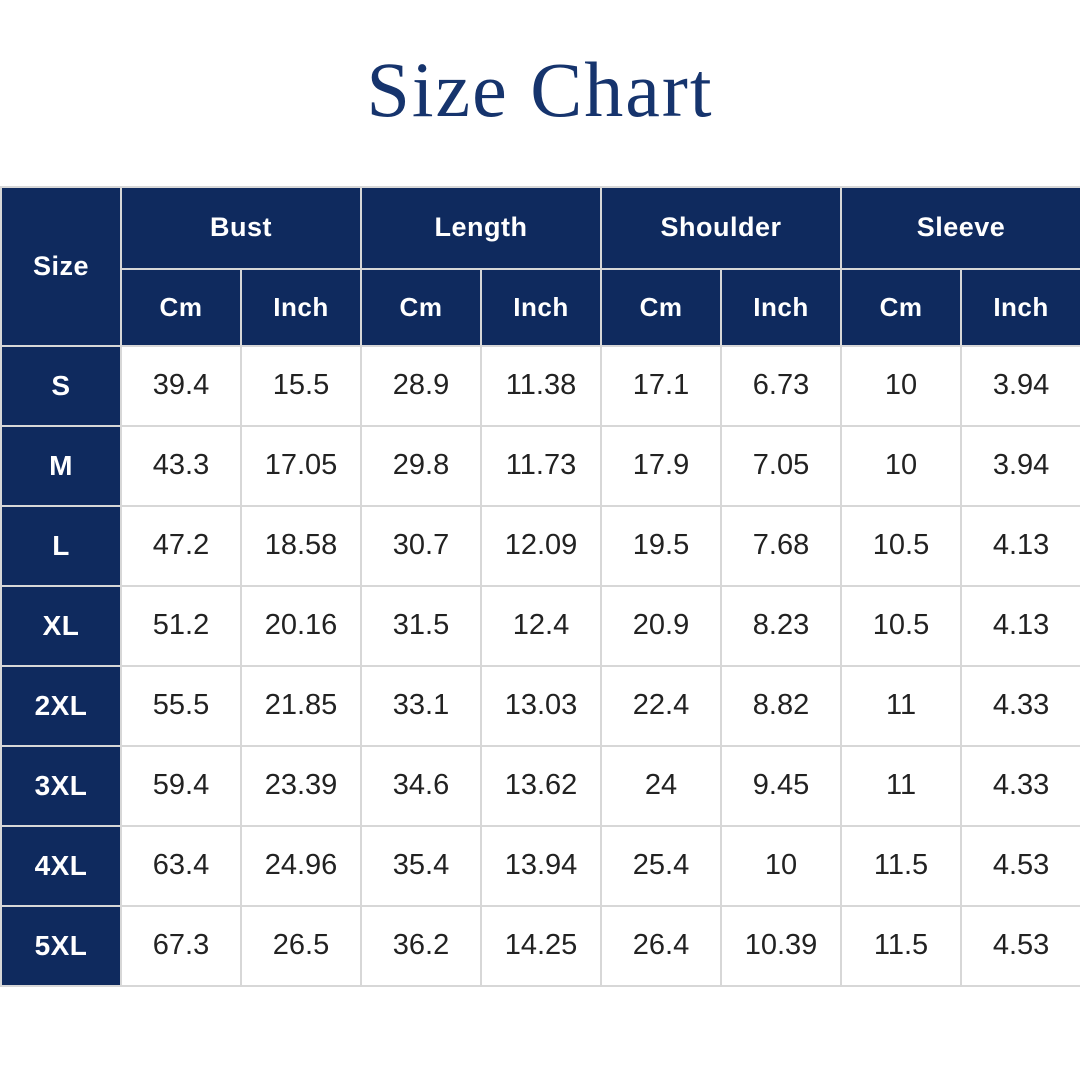 This screenshot has width=1080, height=1080. I want to click on col-group-sleeve: Sleeve, so click(960, 227).